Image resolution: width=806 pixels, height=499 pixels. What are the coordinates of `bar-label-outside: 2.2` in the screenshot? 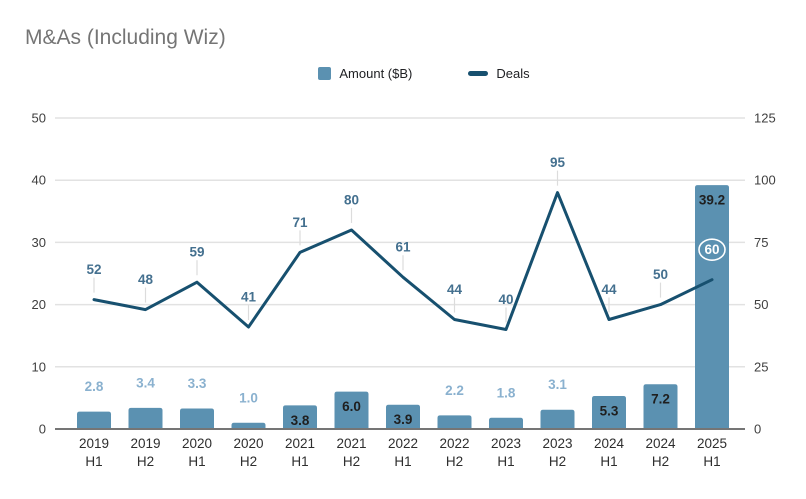 It's located at (454, 390).